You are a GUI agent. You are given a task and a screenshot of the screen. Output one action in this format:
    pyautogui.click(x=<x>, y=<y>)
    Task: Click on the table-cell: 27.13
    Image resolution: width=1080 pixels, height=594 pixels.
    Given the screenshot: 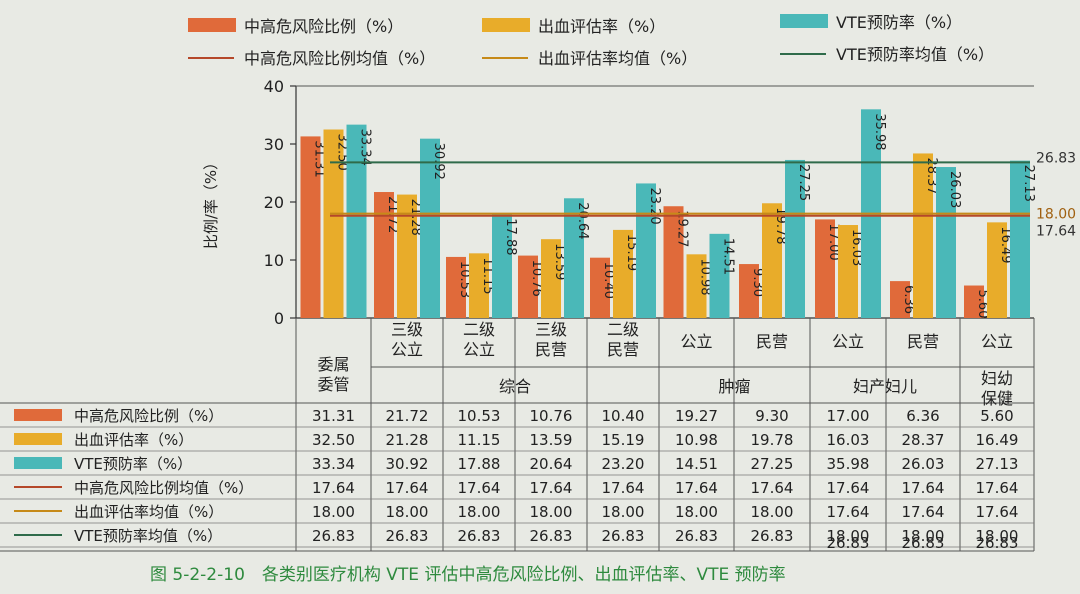 What is the action you would take?
    pyautogui.click(x=997, y=464)
    